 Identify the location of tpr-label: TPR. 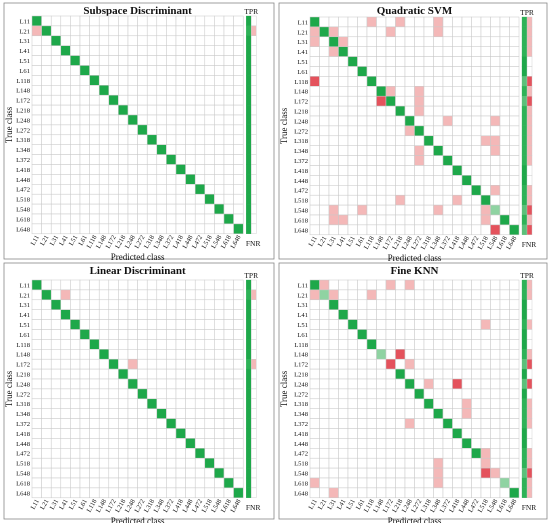
(527, 275).